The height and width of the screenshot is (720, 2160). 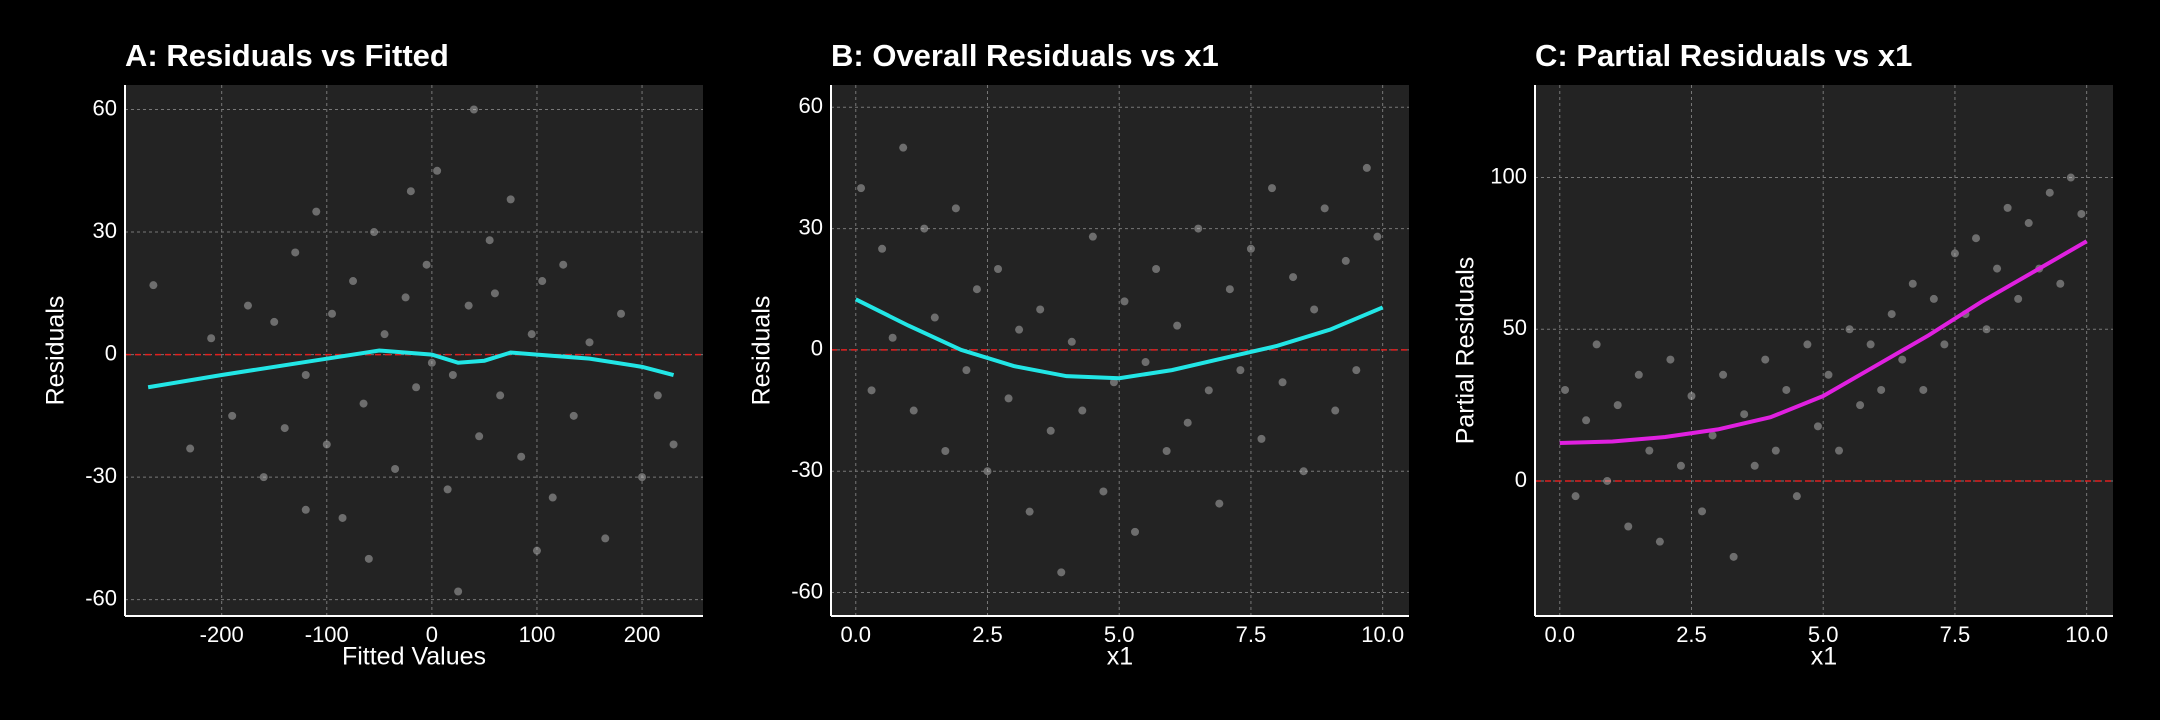 What do you see at coordinates (414, 657) in the screenshot?
I see `x-axis-label: Fitted Values` at bounding box center [414, 657].